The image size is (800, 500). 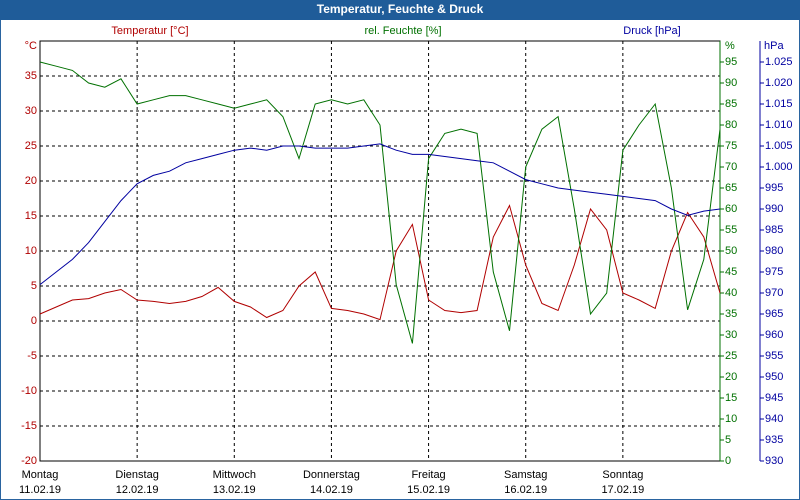 What do you see at coordinates (731, 314) in the screenshot?
I see `y2-tick-label: 35` at bounding box center [731, 314].